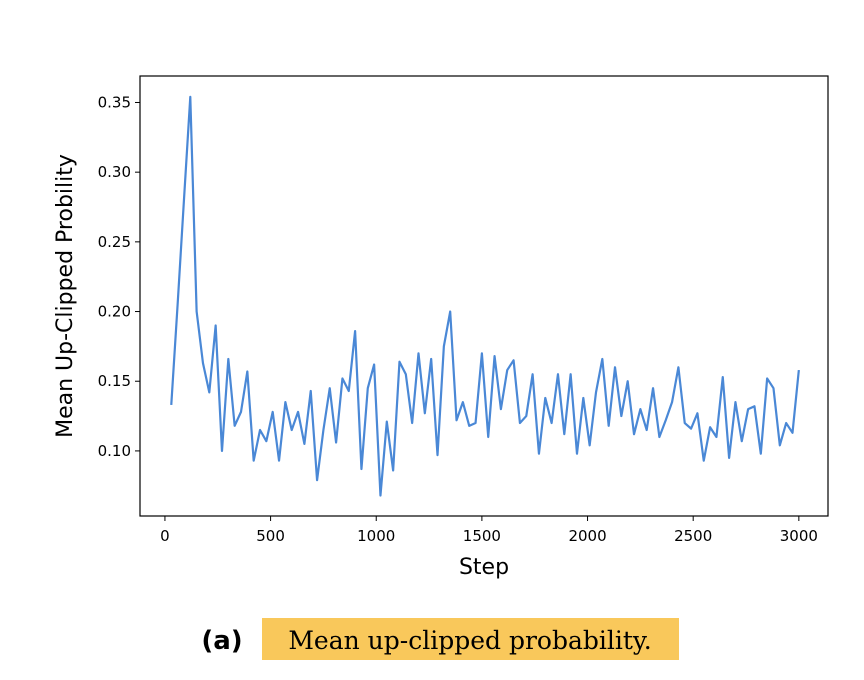 The width and height of the screenshot is (864, 680). Describe the element at coordinates (221, 641) in the screenshot. I see `caption-label: (a)` at that location.